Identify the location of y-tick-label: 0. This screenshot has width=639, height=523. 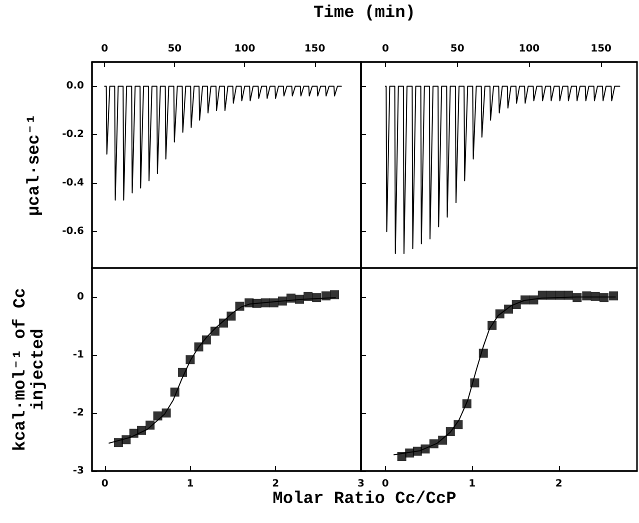
(80, 297).